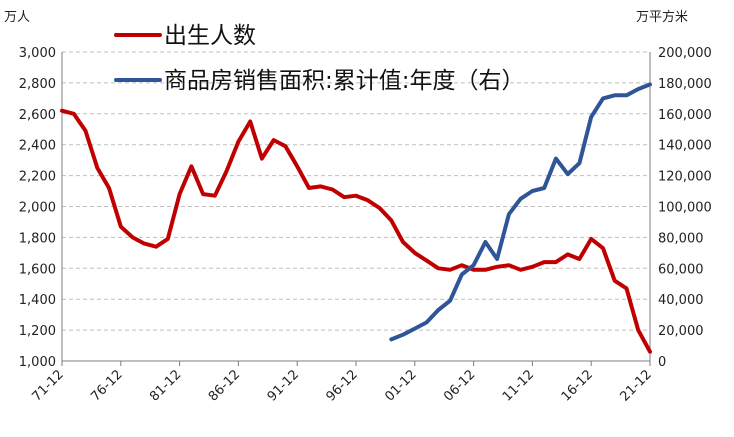 The height and width of the screenshot is (437, 734). What do you see at coordinates (37, 177) in the screenshot?
I see `left-y-tick-label: 2,200` at bounding box center [37, 177].